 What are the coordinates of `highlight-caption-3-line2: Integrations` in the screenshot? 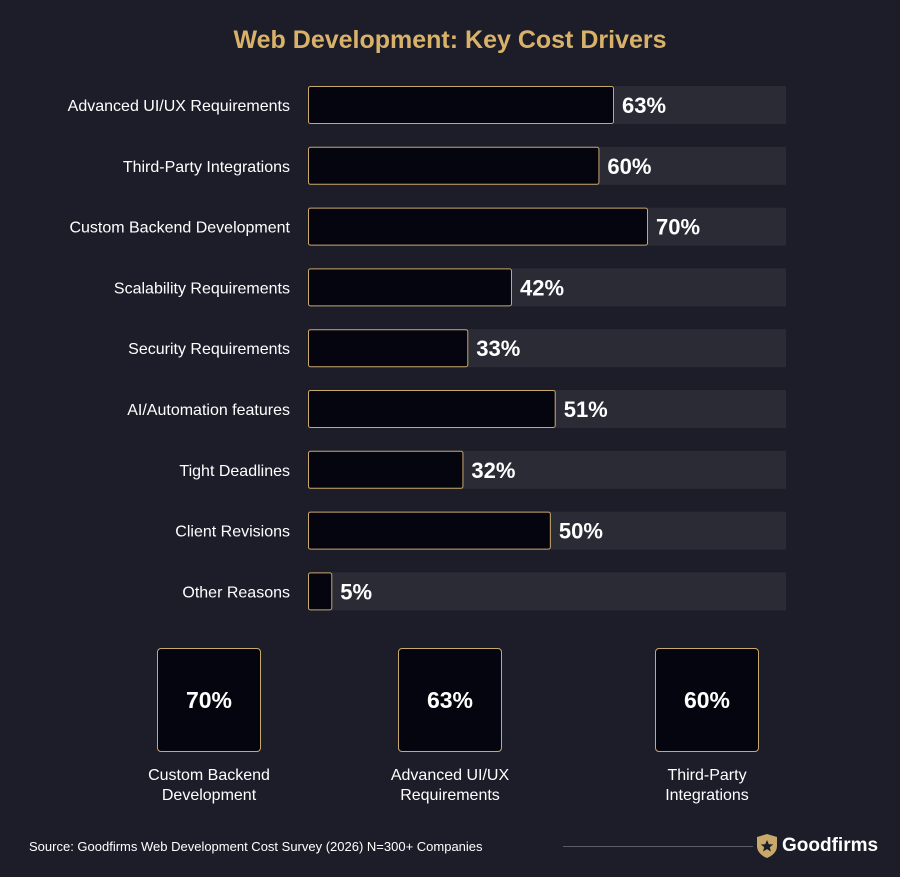 It's located at (707, 795).